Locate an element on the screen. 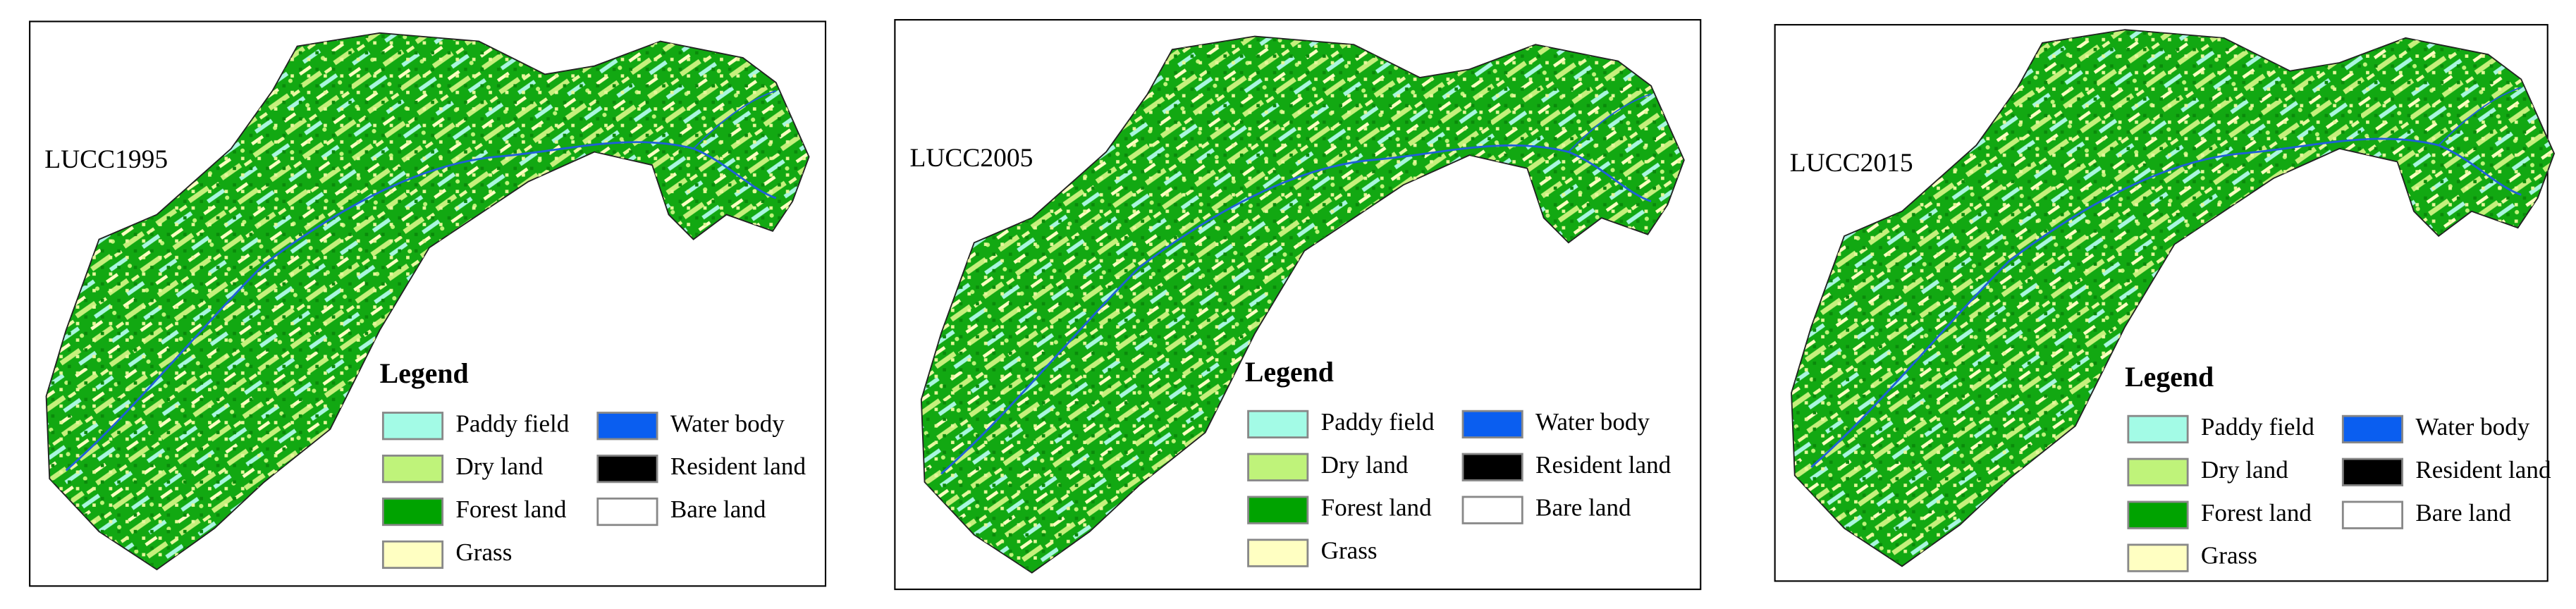  map-label: LUCC2015 is located at coordinates (1851, 163).